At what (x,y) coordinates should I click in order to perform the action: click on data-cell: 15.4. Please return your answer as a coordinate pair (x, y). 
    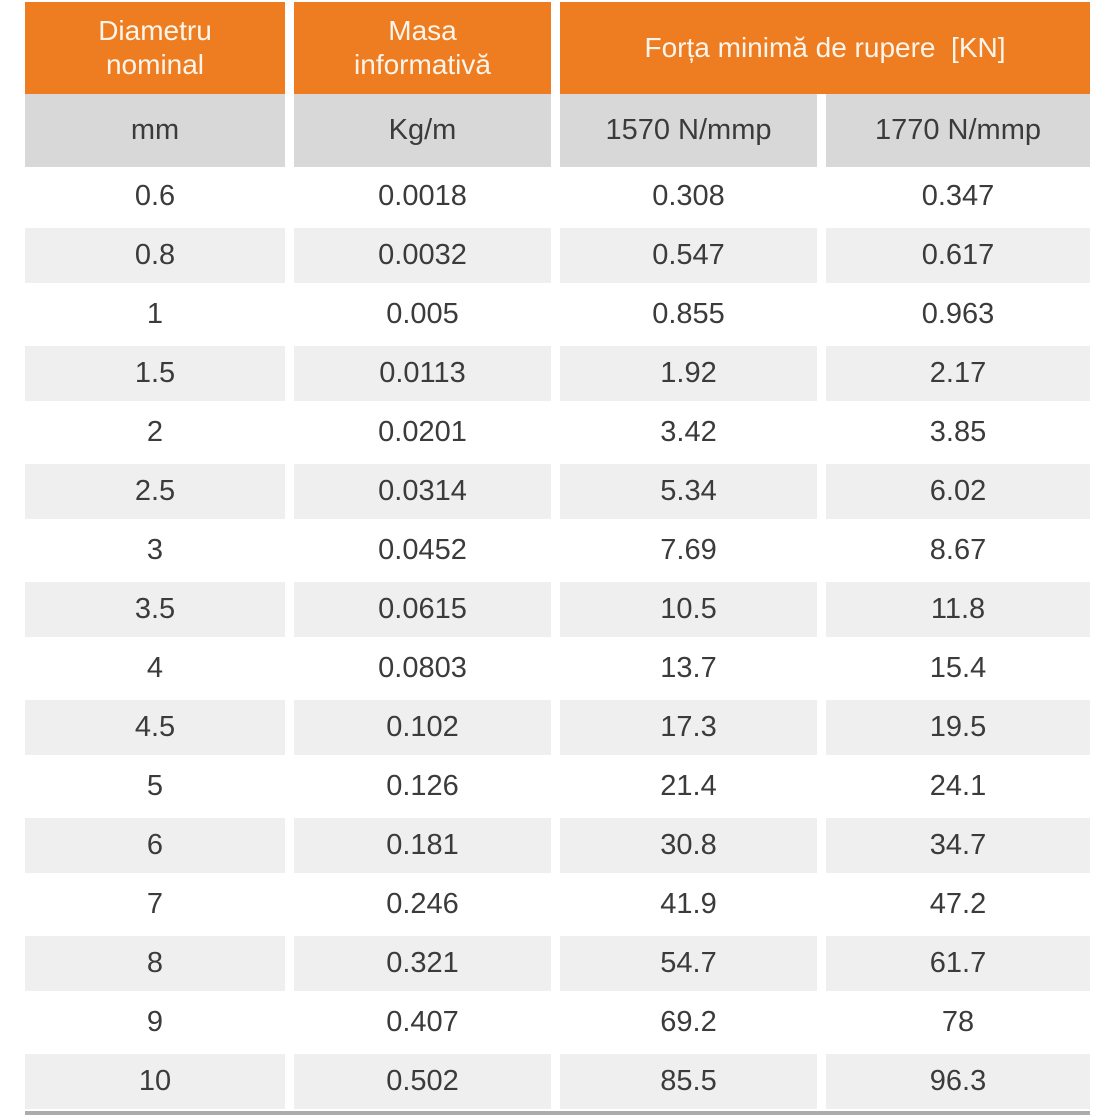
    Looking at the image, I should click on (958, 668).